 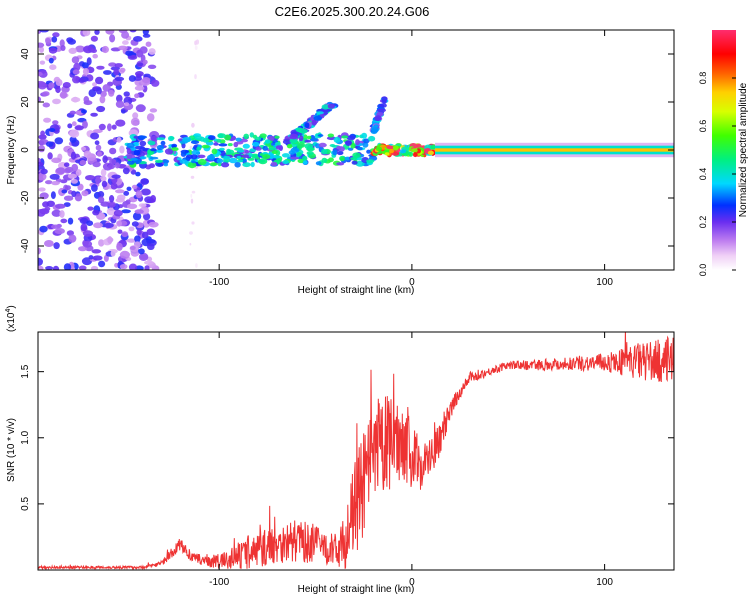 What do you see at coordinates (219, 282) in the screenshot?
I see `x-tick-label: -100` at bounding box center [219, 282].